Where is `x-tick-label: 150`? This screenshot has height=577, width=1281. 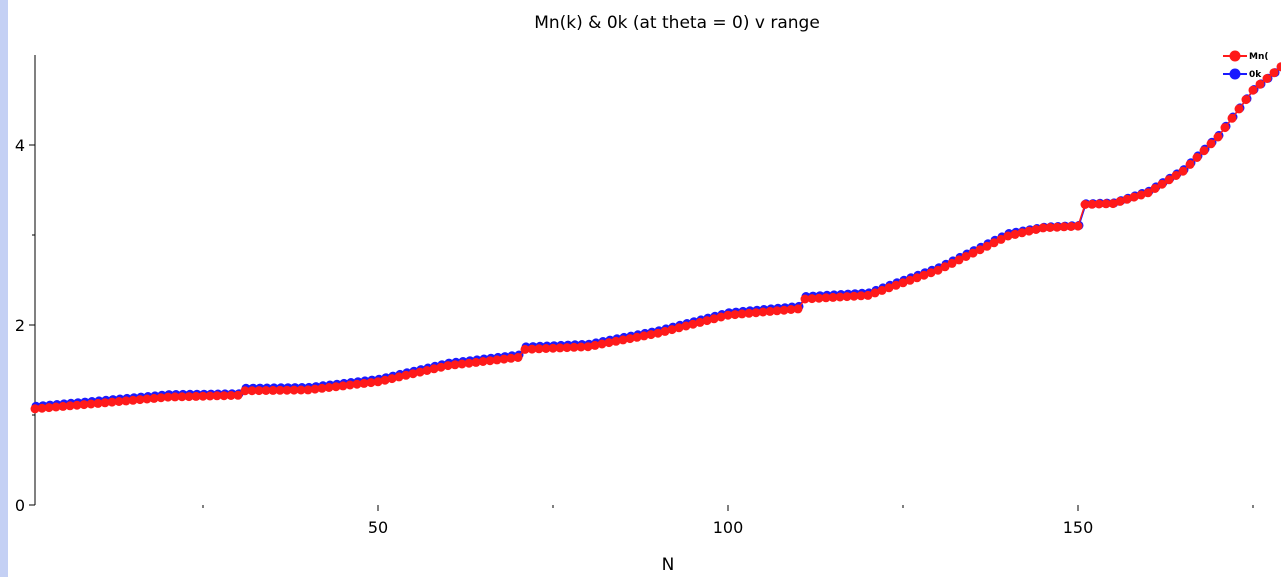
x-tick-label: 150 is located at coordinates (1078, 527).